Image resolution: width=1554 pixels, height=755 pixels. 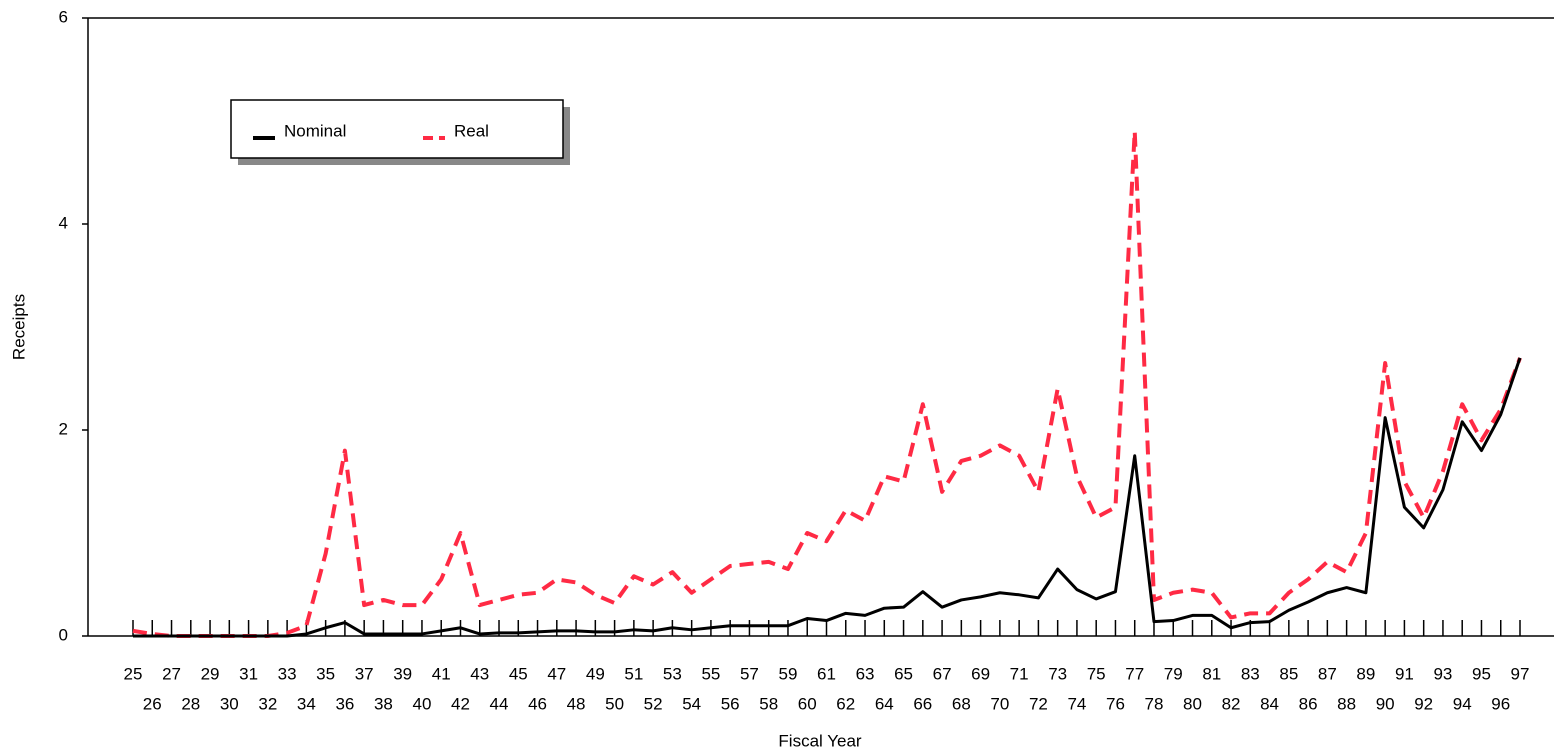 What do you see at coordinates (421, 703) in the screenshot?
I see `x-tick-label: 40` at bounding box center [421, 703].